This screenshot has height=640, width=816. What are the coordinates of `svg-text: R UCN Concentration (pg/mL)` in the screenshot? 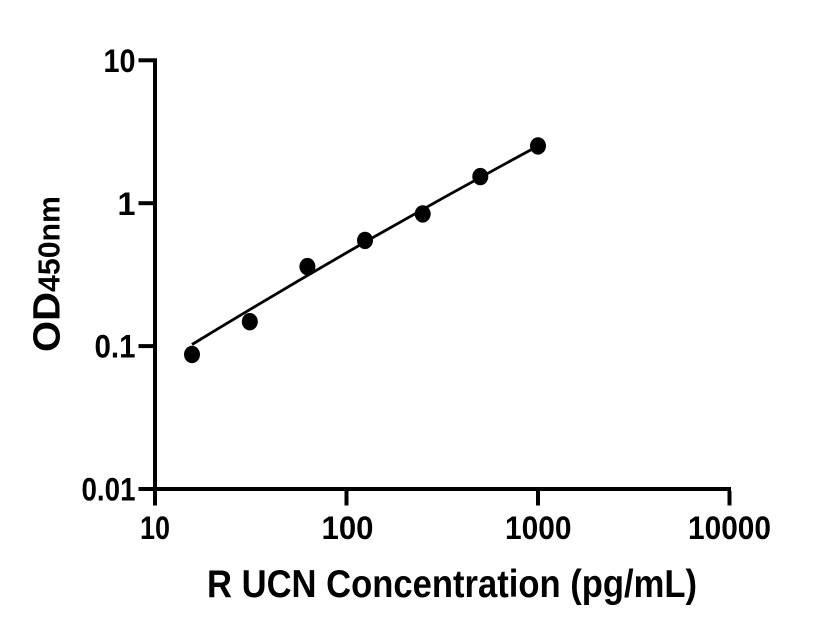 It's located at (452, 584).